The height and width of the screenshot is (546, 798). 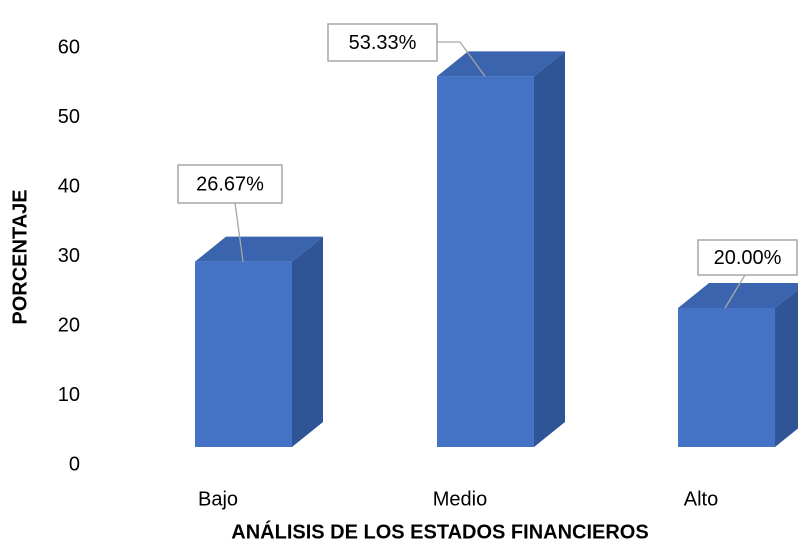 I want to click on x-axis-title: ANÁLISIS DE LOS ESTADOS FINANCIEROS, so click(x=439, y=531).